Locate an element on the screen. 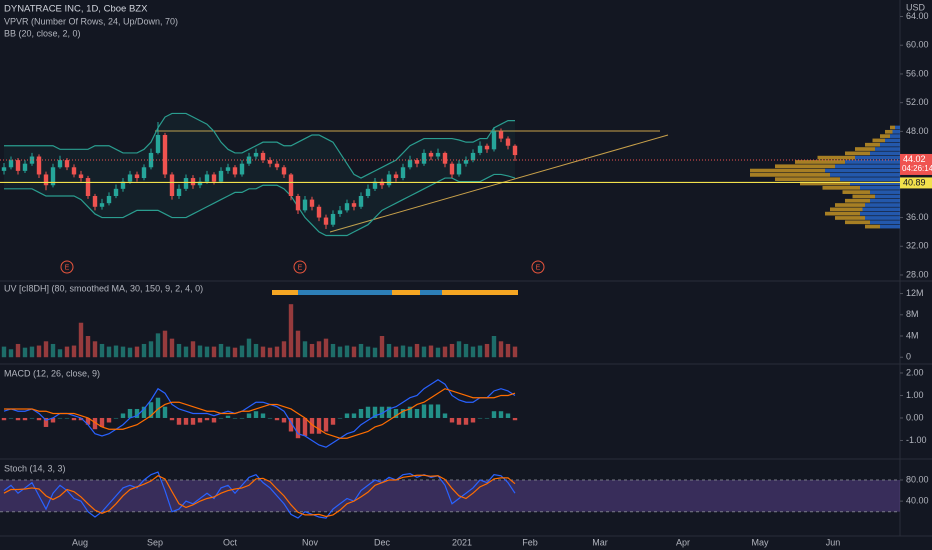 This screenshot has height=550, width=932. y-tick-label: 32.00 is located at coordinates (917, 246).